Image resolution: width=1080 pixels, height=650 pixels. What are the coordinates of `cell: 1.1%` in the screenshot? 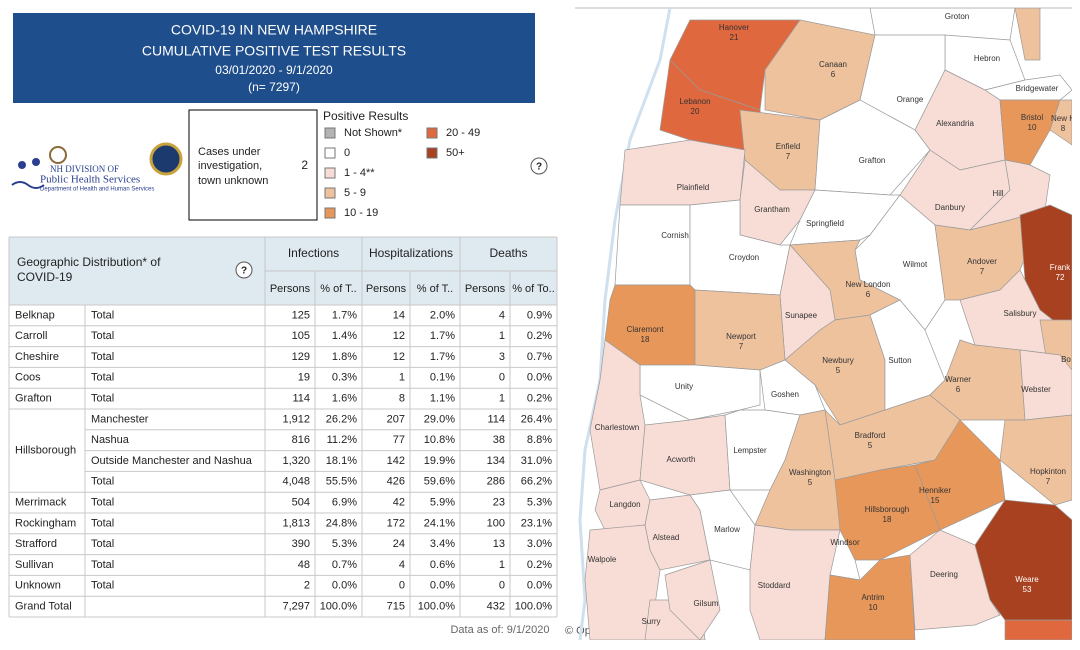 It's located at (442, 399).